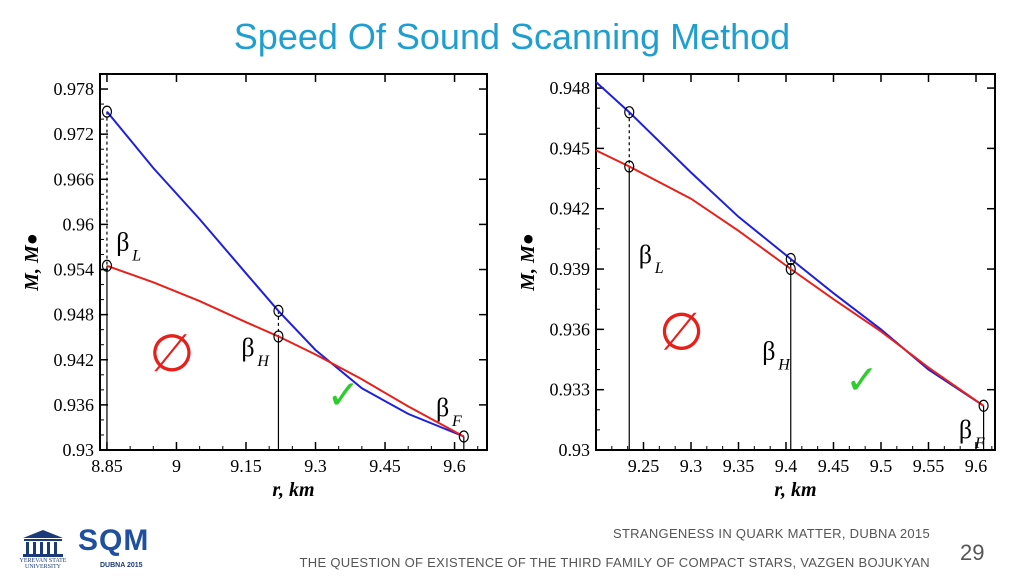 The height and width of the screenshot is (576, 1024). I want to click on sqm-logo-sub: DUBNA 2015, so click(121, 565).